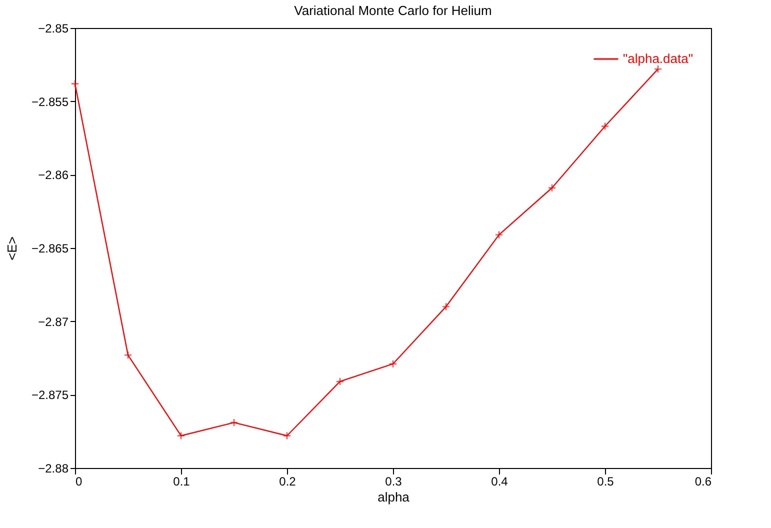 The width and height of the screenshot is (771, 528). What do you see at coordinates (499, 481) in the screenshot?
I see `x-tick-label: 0.4` at bounding box center [499, 481].